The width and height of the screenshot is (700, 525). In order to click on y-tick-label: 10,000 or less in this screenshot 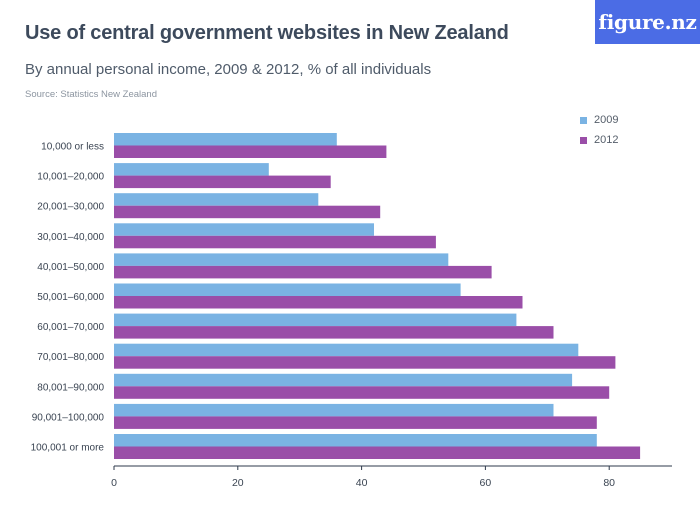, I will do `click(72, 147)`.